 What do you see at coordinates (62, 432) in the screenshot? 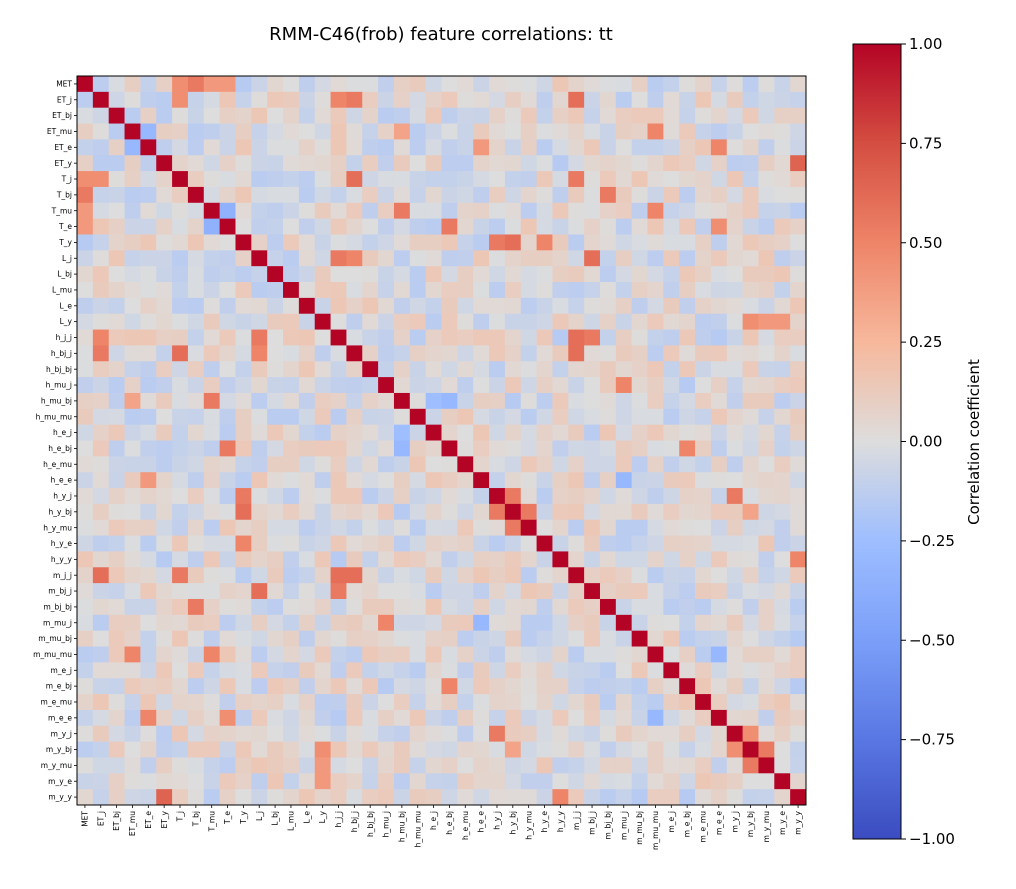
I see `row-label: h_e_j` at bounding box center [62, 432].